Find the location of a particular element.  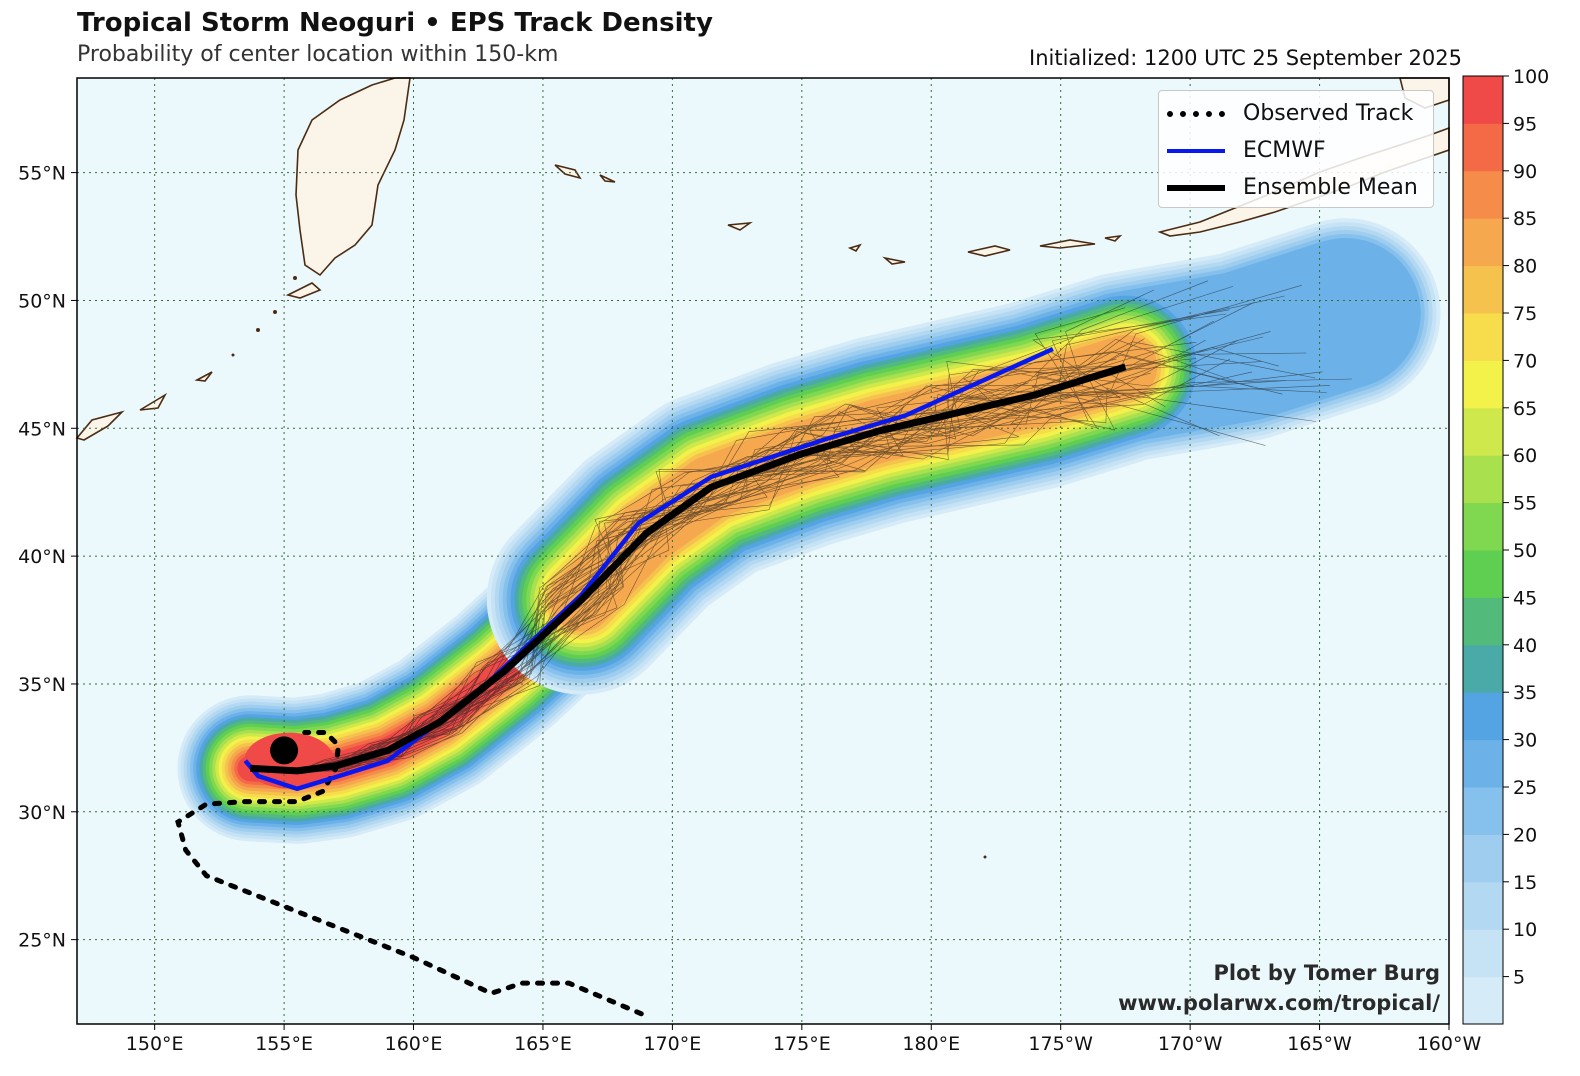

colorbar-label: 100 is located at coordinates (1531, 77).